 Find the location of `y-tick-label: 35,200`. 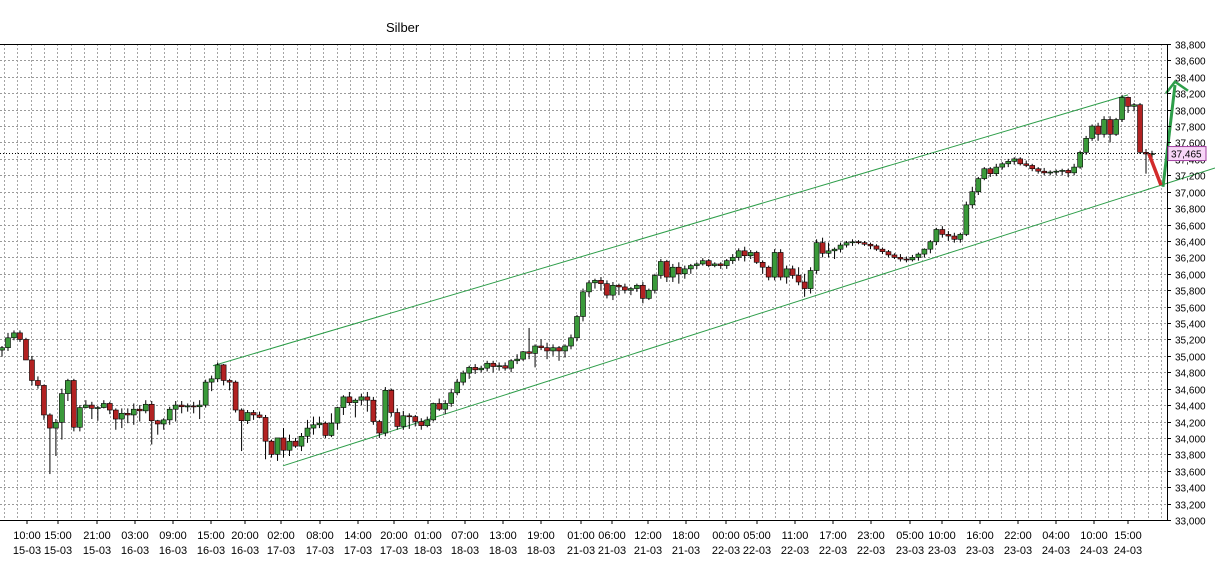

y-tick-label: 35,200 is located at coordinates (1190, 341).